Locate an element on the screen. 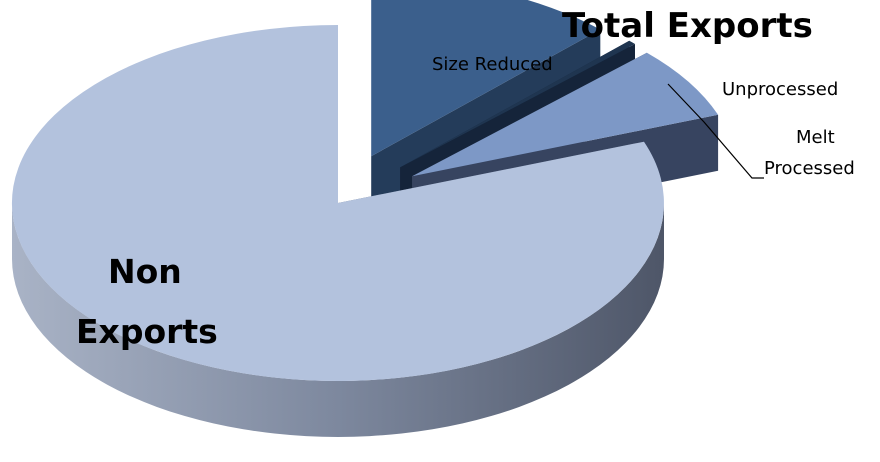 This screenshot has height=462, width=880. label-size-reduced: Size Reduced is located at coordinates (492, 64).